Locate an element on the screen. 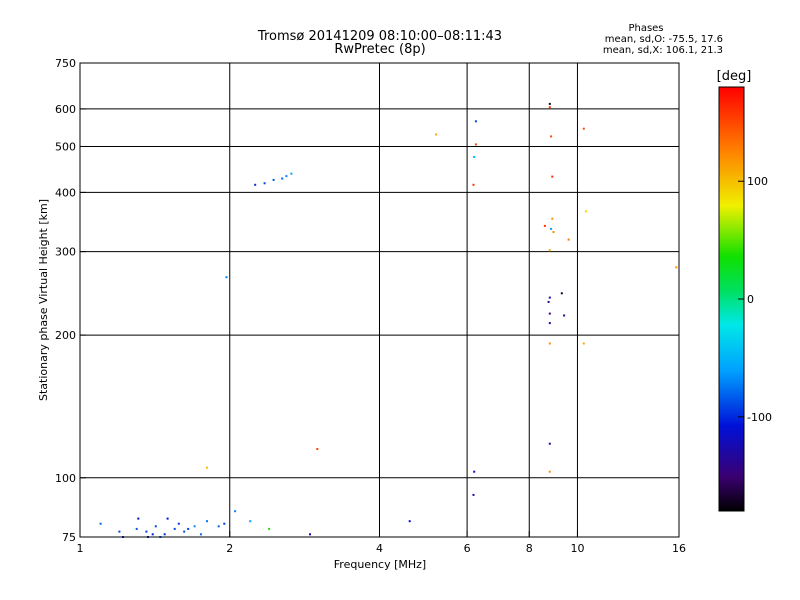 Image resolution: width=800 pixels, height=600 pixels. colorbar-label: [deg] is located at coordinates (734, 76).